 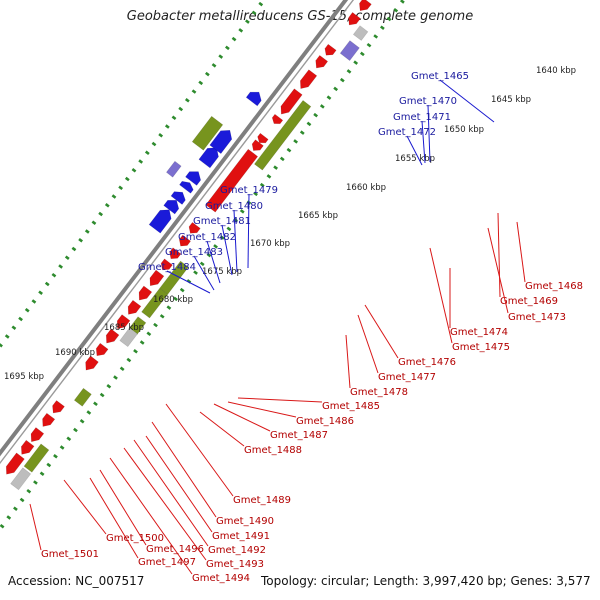 I want to click on kbp-marker-label: 1665 kbp, so click(x=318, y=216).